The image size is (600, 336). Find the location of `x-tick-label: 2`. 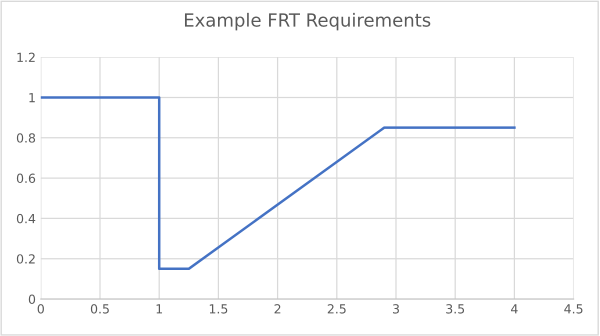

x-tick-label: 2 is located at coordinates (277, 309).